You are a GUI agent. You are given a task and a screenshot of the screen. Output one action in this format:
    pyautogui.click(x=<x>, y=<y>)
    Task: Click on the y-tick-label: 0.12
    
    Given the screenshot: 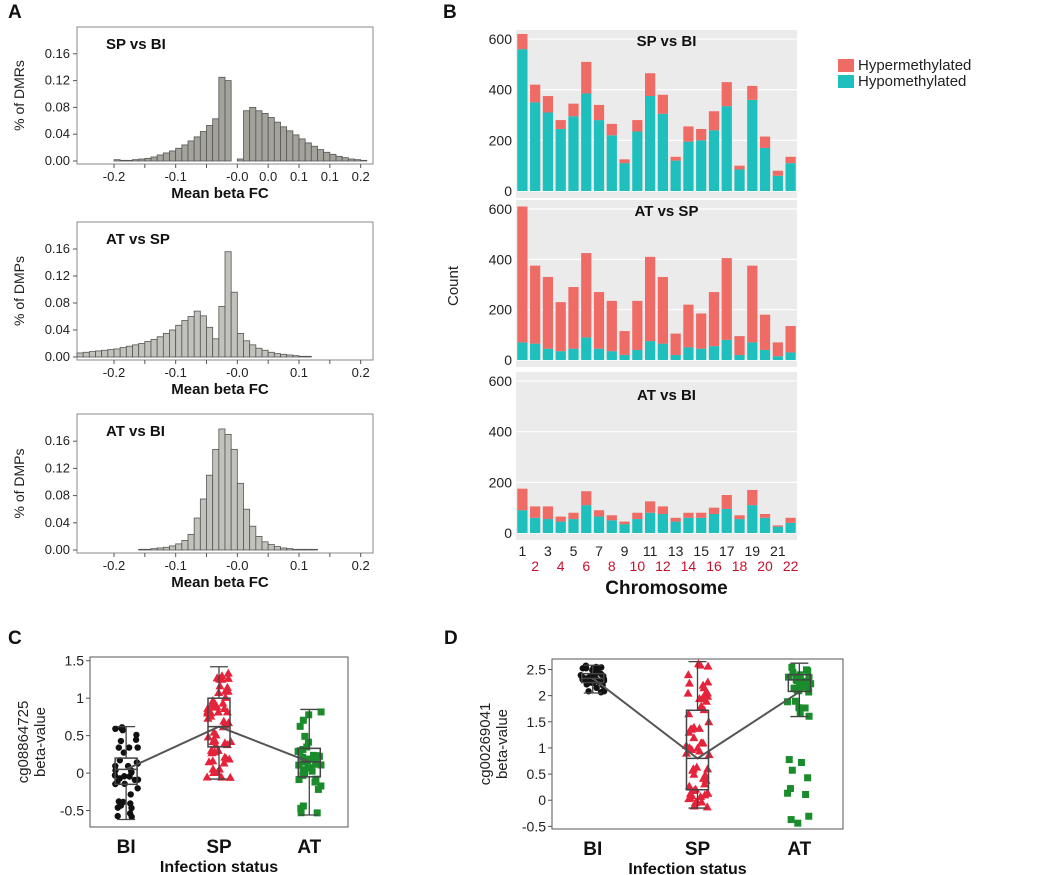 What is the action you would take?
    pyautogui.click(x=57, y=80)
    